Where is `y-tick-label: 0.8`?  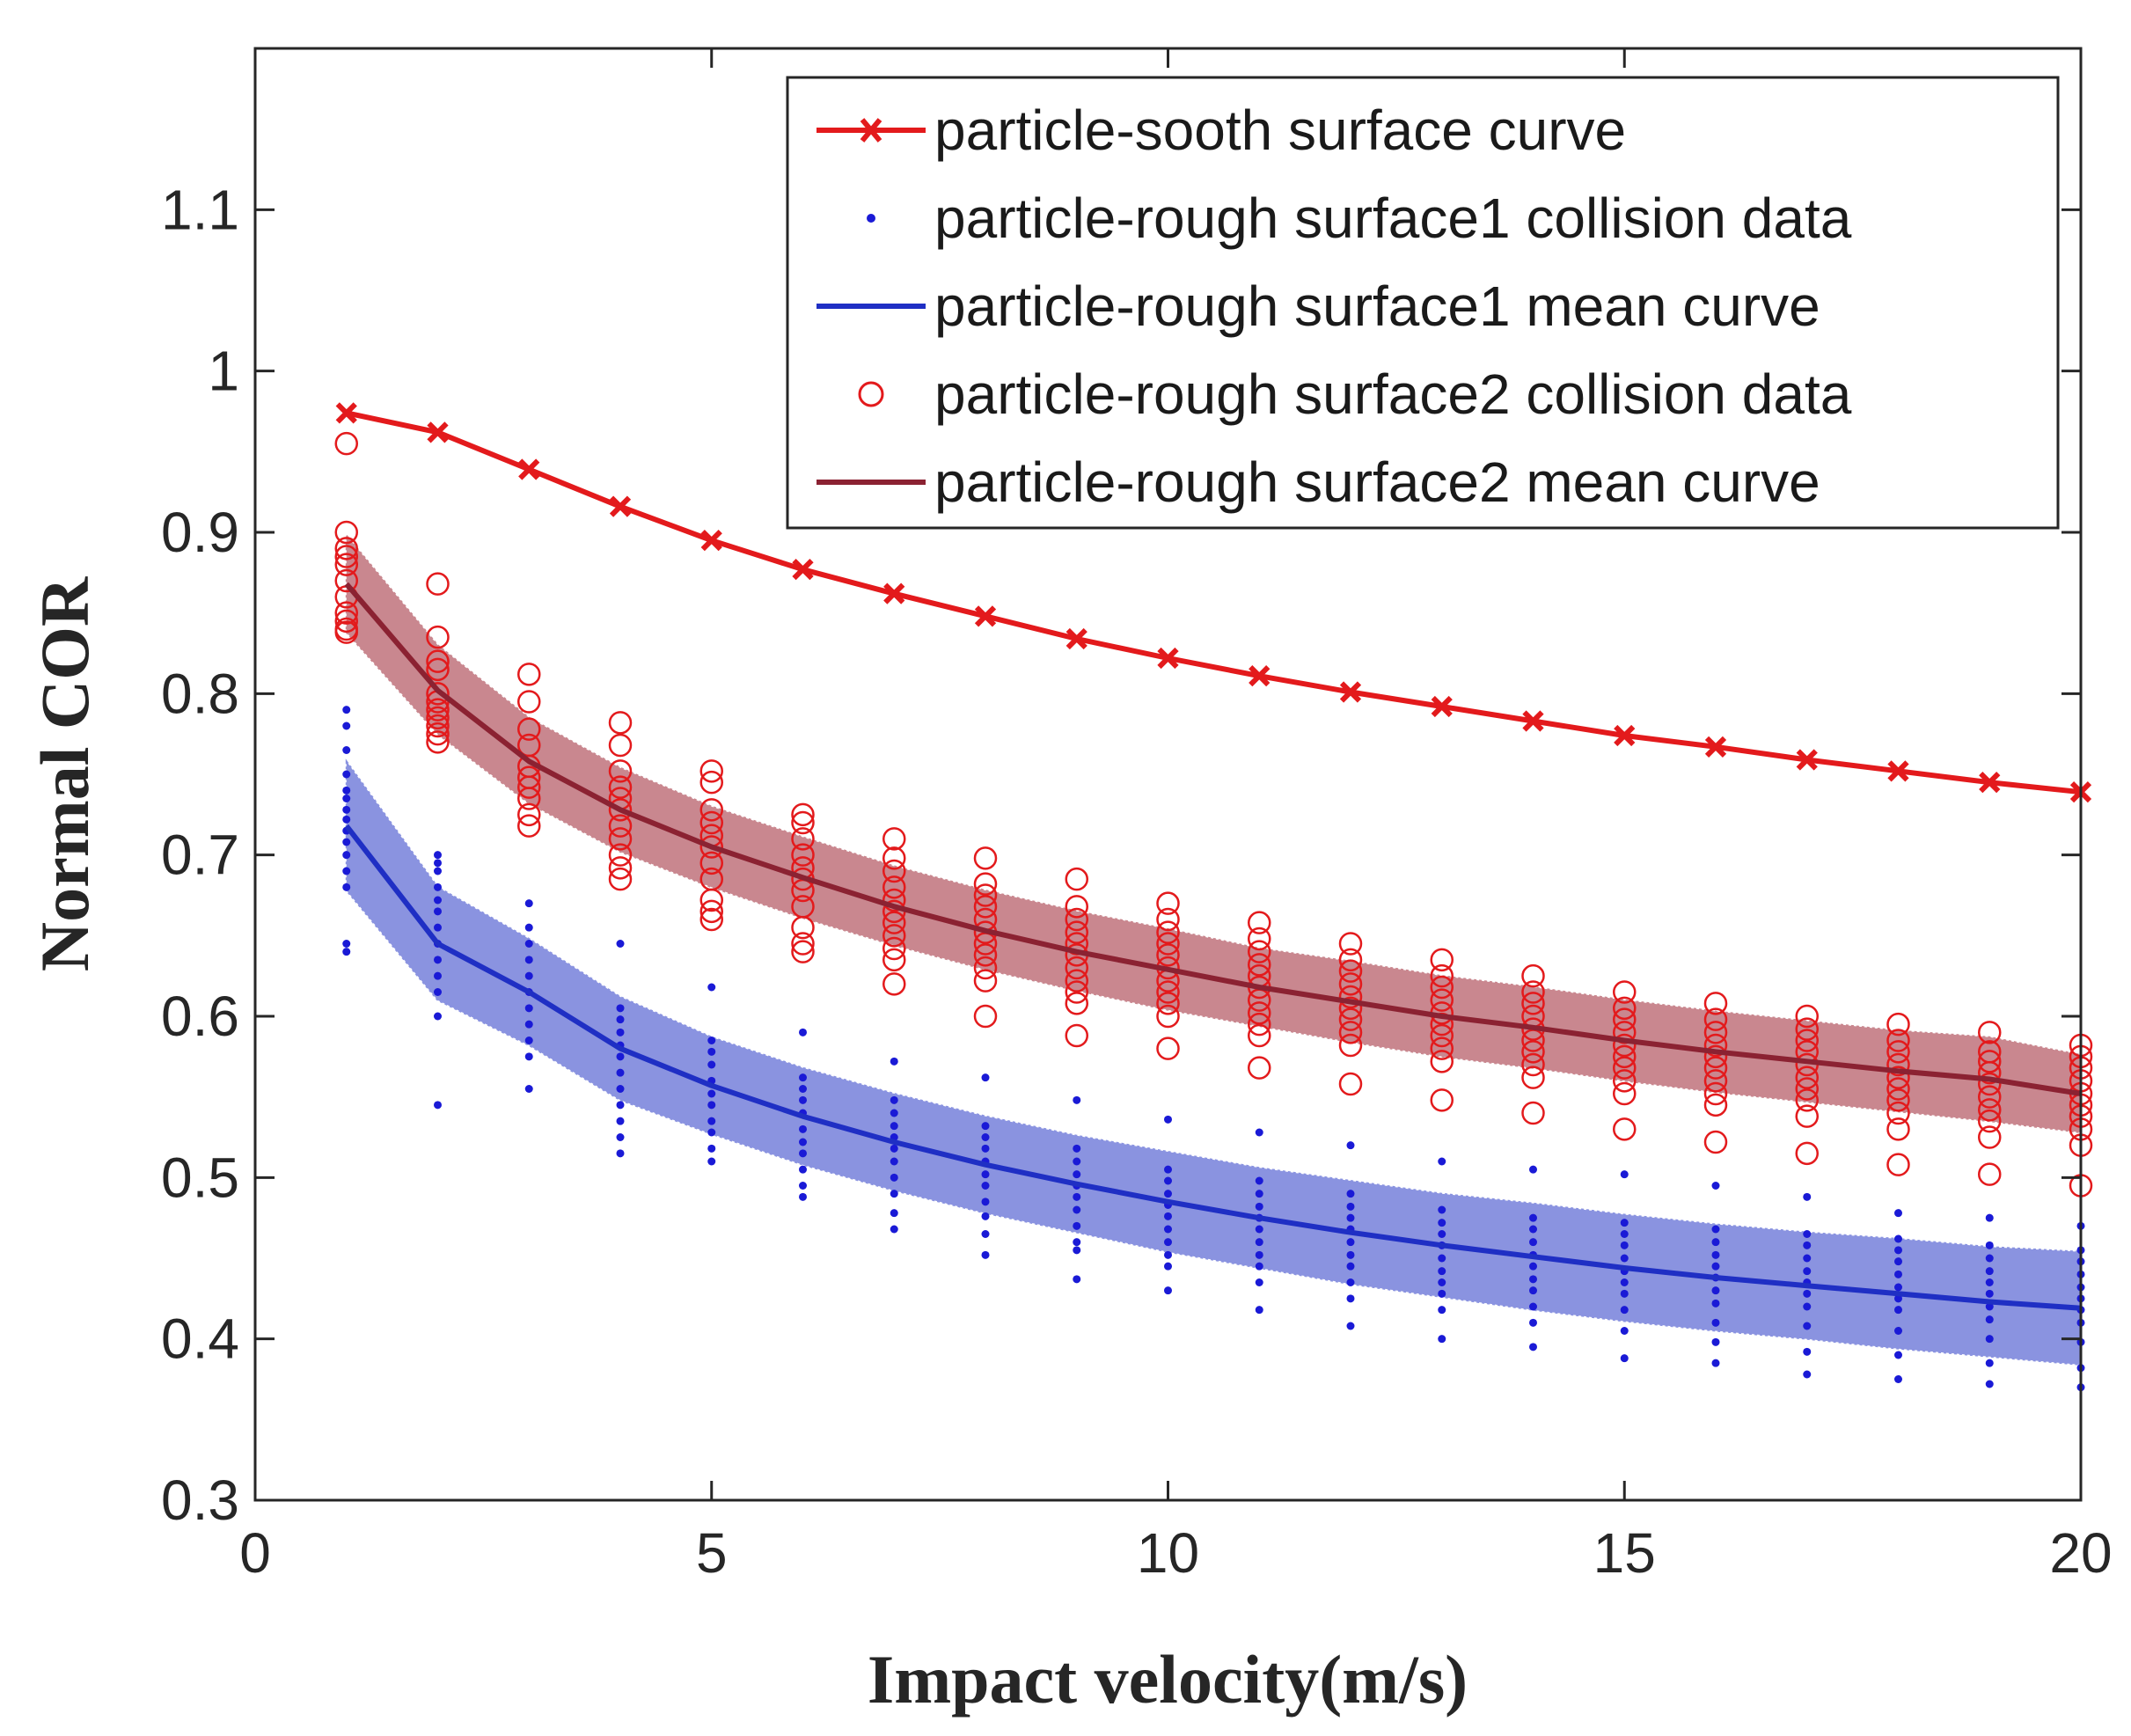 y-tick-label: 0.8 is located at coordinates (200, 693).